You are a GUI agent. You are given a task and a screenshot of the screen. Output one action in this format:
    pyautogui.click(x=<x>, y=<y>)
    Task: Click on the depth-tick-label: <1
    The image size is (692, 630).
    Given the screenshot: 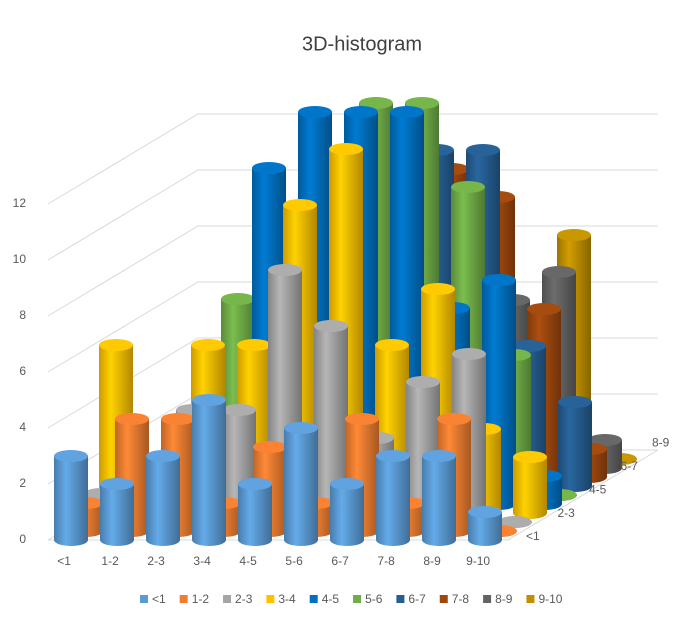 What is the action you would take?
    pyautogui.click(x=533, y=536)
    